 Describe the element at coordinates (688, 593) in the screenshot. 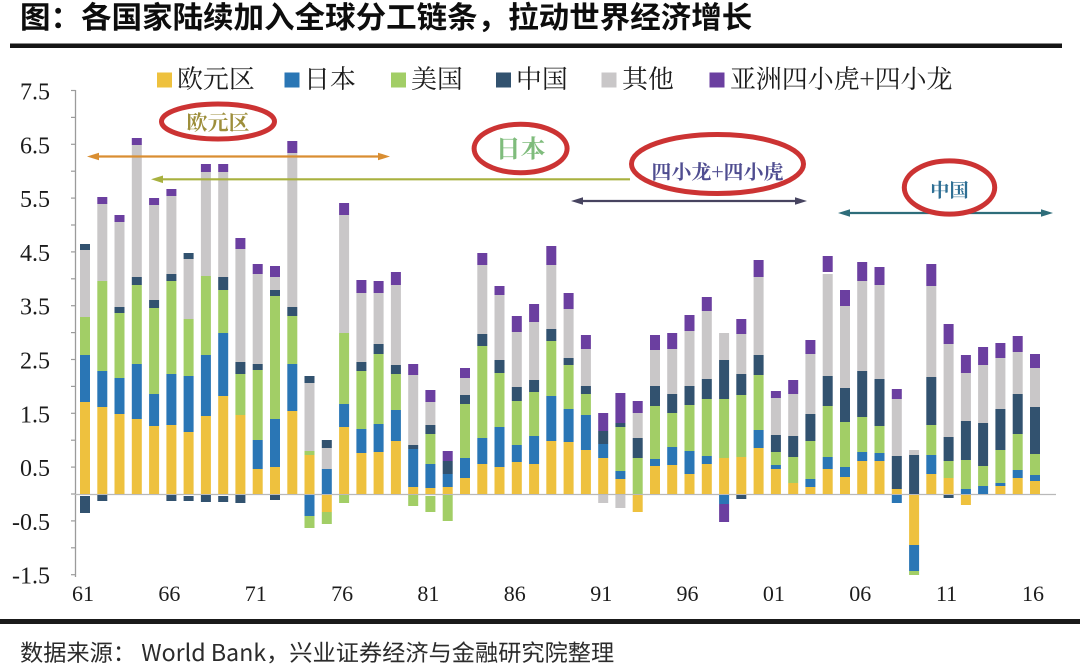

I see `svg-text: 96` at that location.